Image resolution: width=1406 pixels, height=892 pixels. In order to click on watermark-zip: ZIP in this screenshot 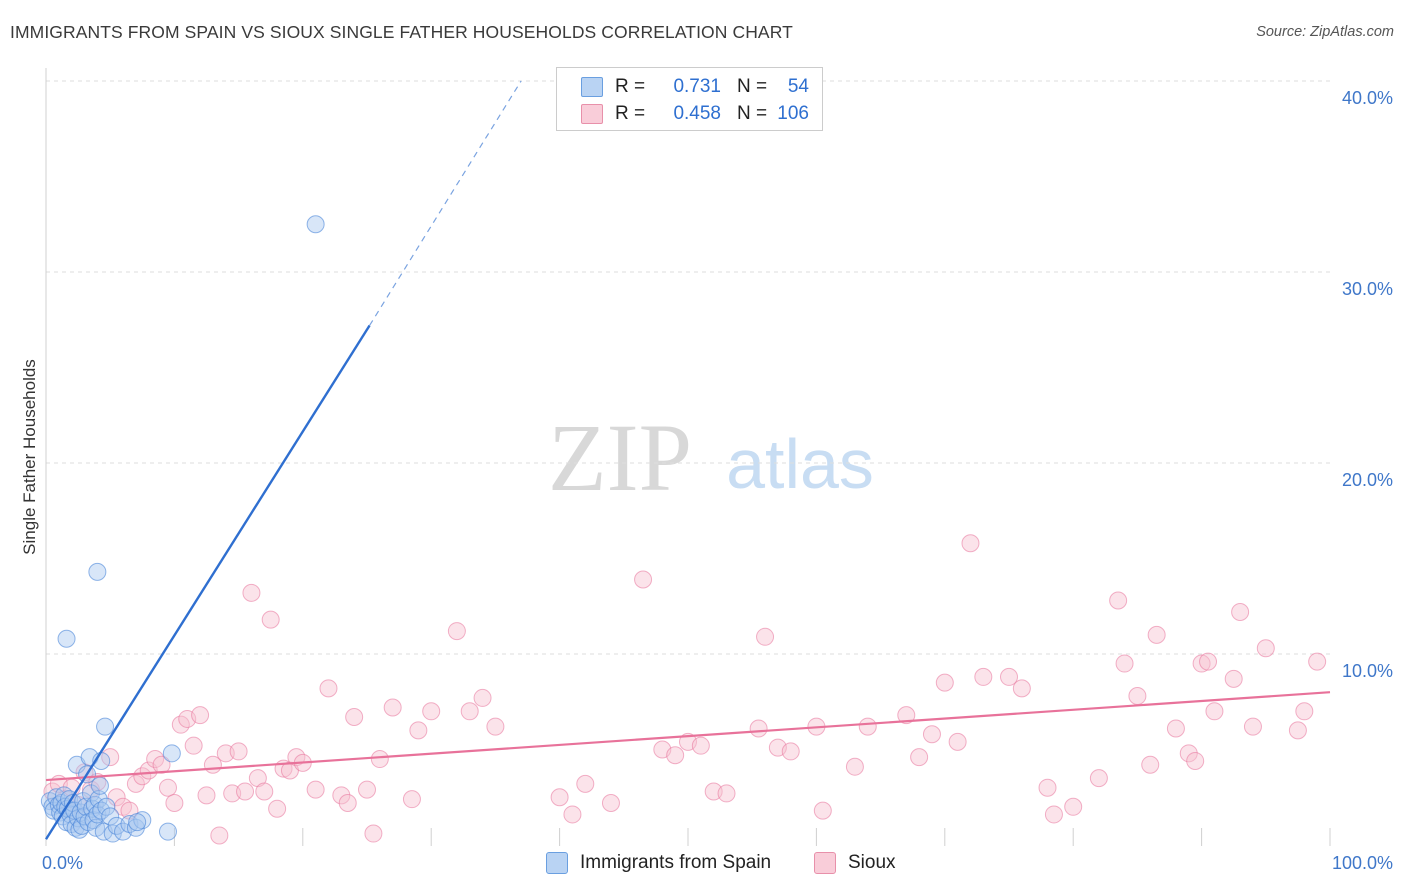, I will do `click(620, 457)`.